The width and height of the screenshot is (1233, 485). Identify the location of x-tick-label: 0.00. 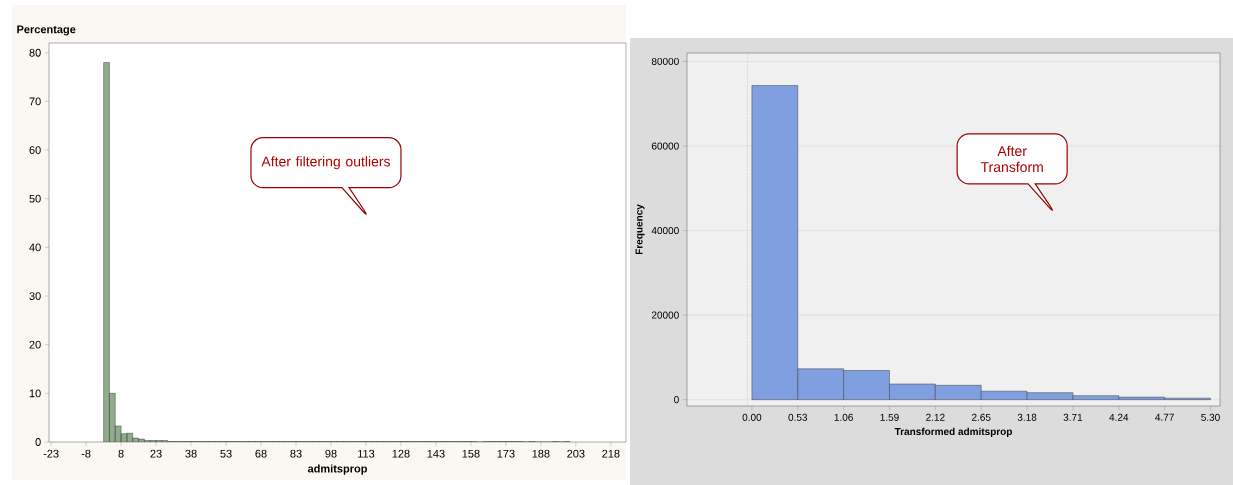
(752, 417).